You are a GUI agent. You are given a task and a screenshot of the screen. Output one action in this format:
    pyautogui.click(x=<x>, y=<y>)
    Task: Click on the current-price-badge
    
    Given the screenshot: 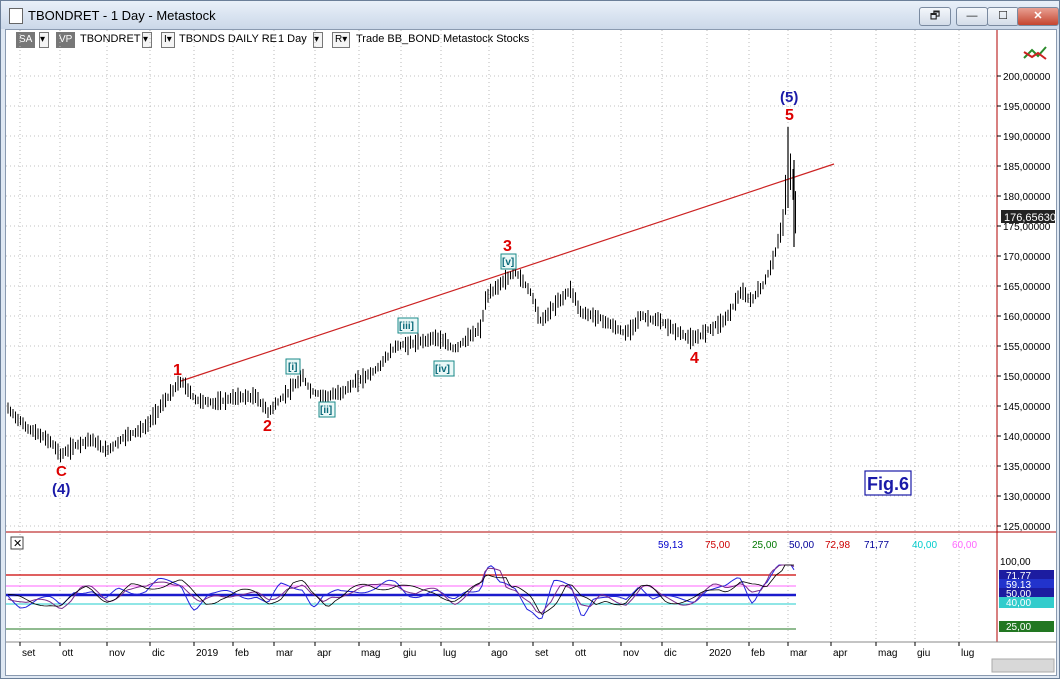 What is the action you would take?
    pyautogui.click(x=1028, y=216)
    